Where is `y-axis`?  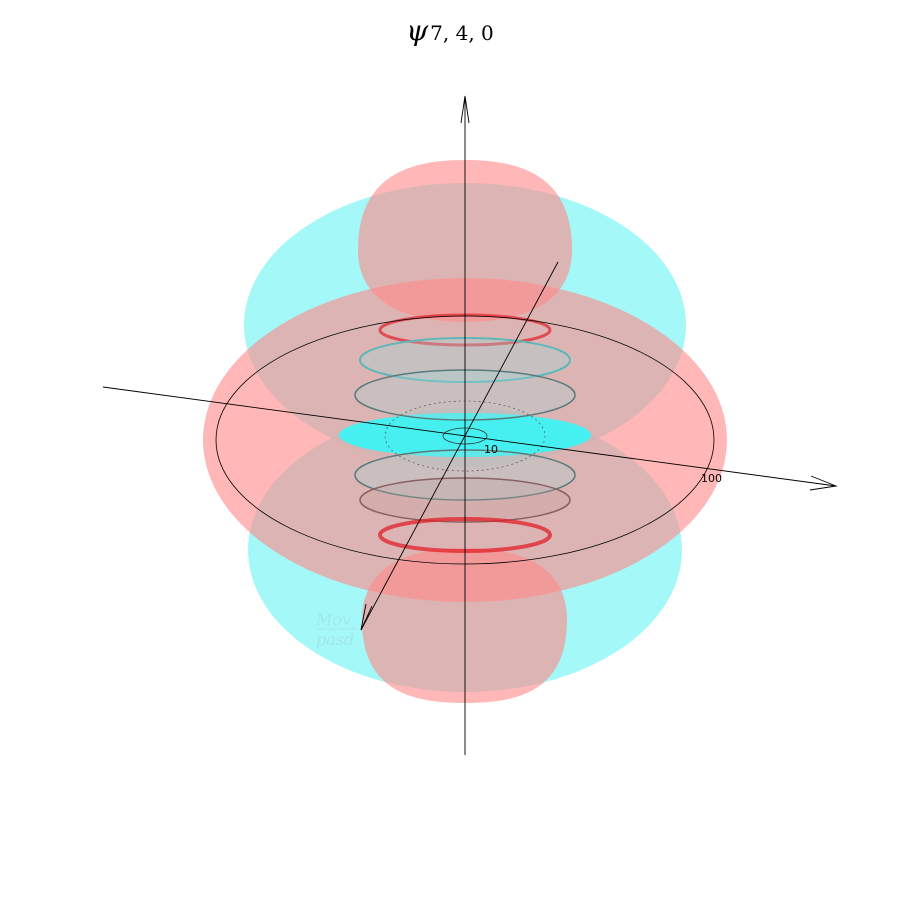
y-axis is located at coordinates (459, 446).